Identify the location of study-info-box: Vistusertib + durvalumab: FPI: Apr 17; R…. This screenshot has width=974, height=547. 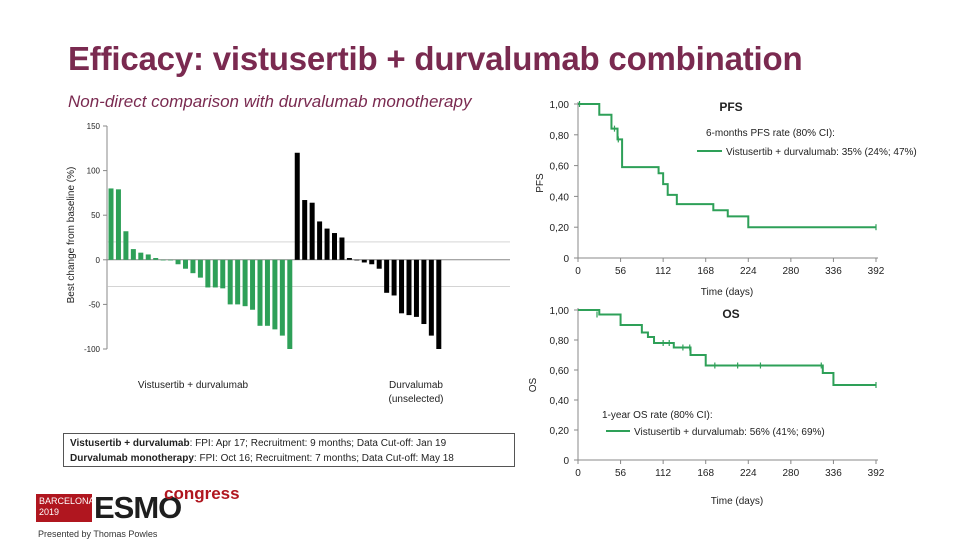
(289, 450).